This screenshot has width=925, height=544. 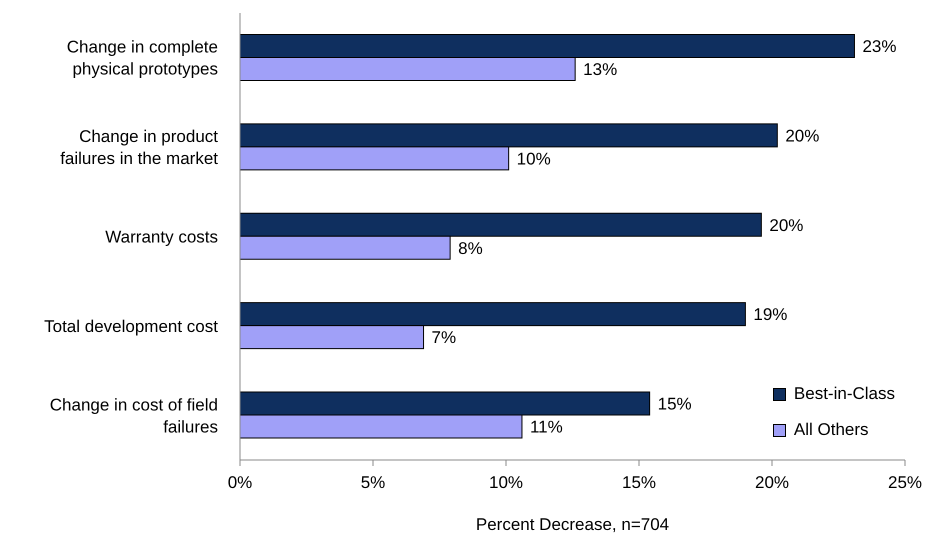 I want to click on data-label: 23%, so click(x=879, y=46).